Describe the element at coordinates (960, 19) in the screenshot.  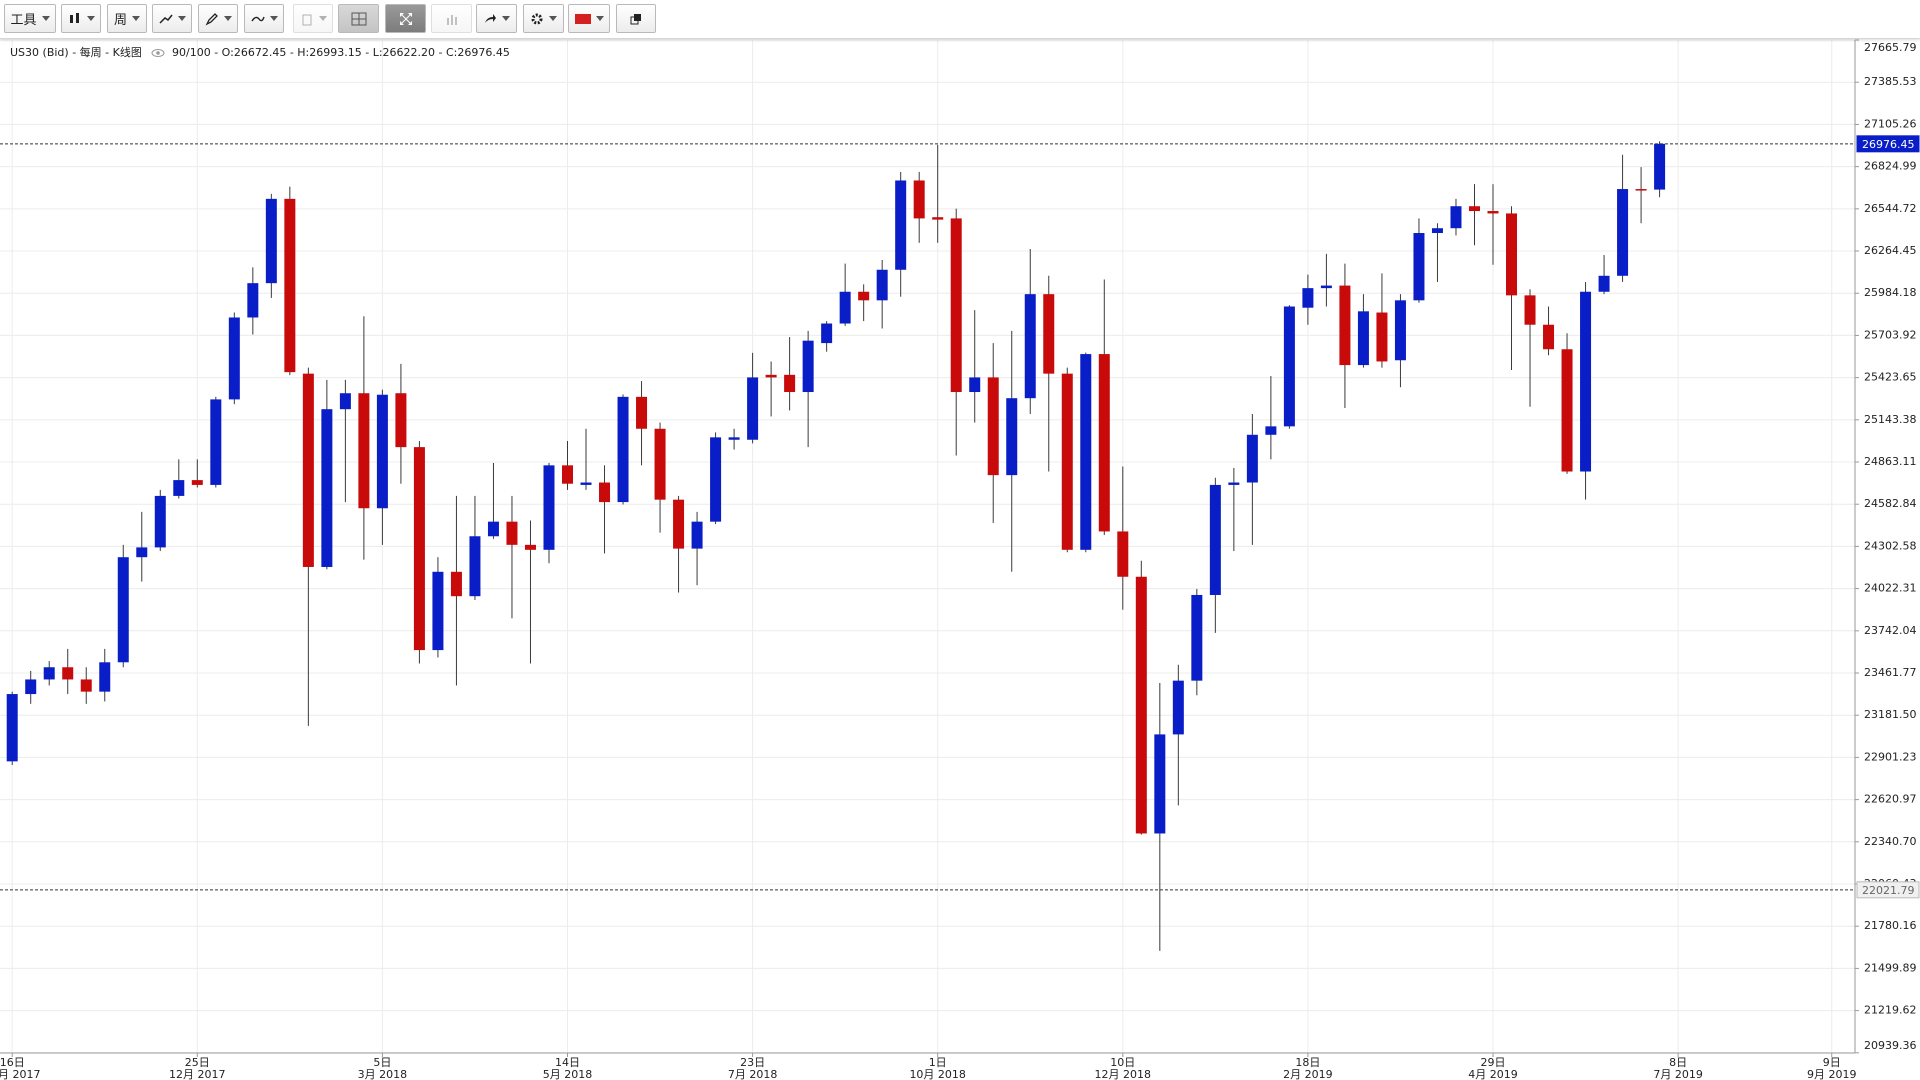
I see `toolbar: 工具 周` at that location.